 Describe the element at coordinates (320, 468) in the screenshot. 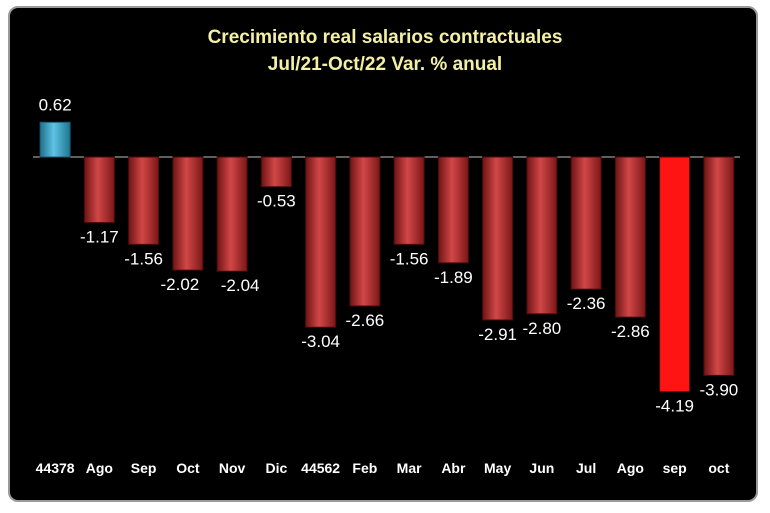

I see `category-label-6: 44562` at that location.